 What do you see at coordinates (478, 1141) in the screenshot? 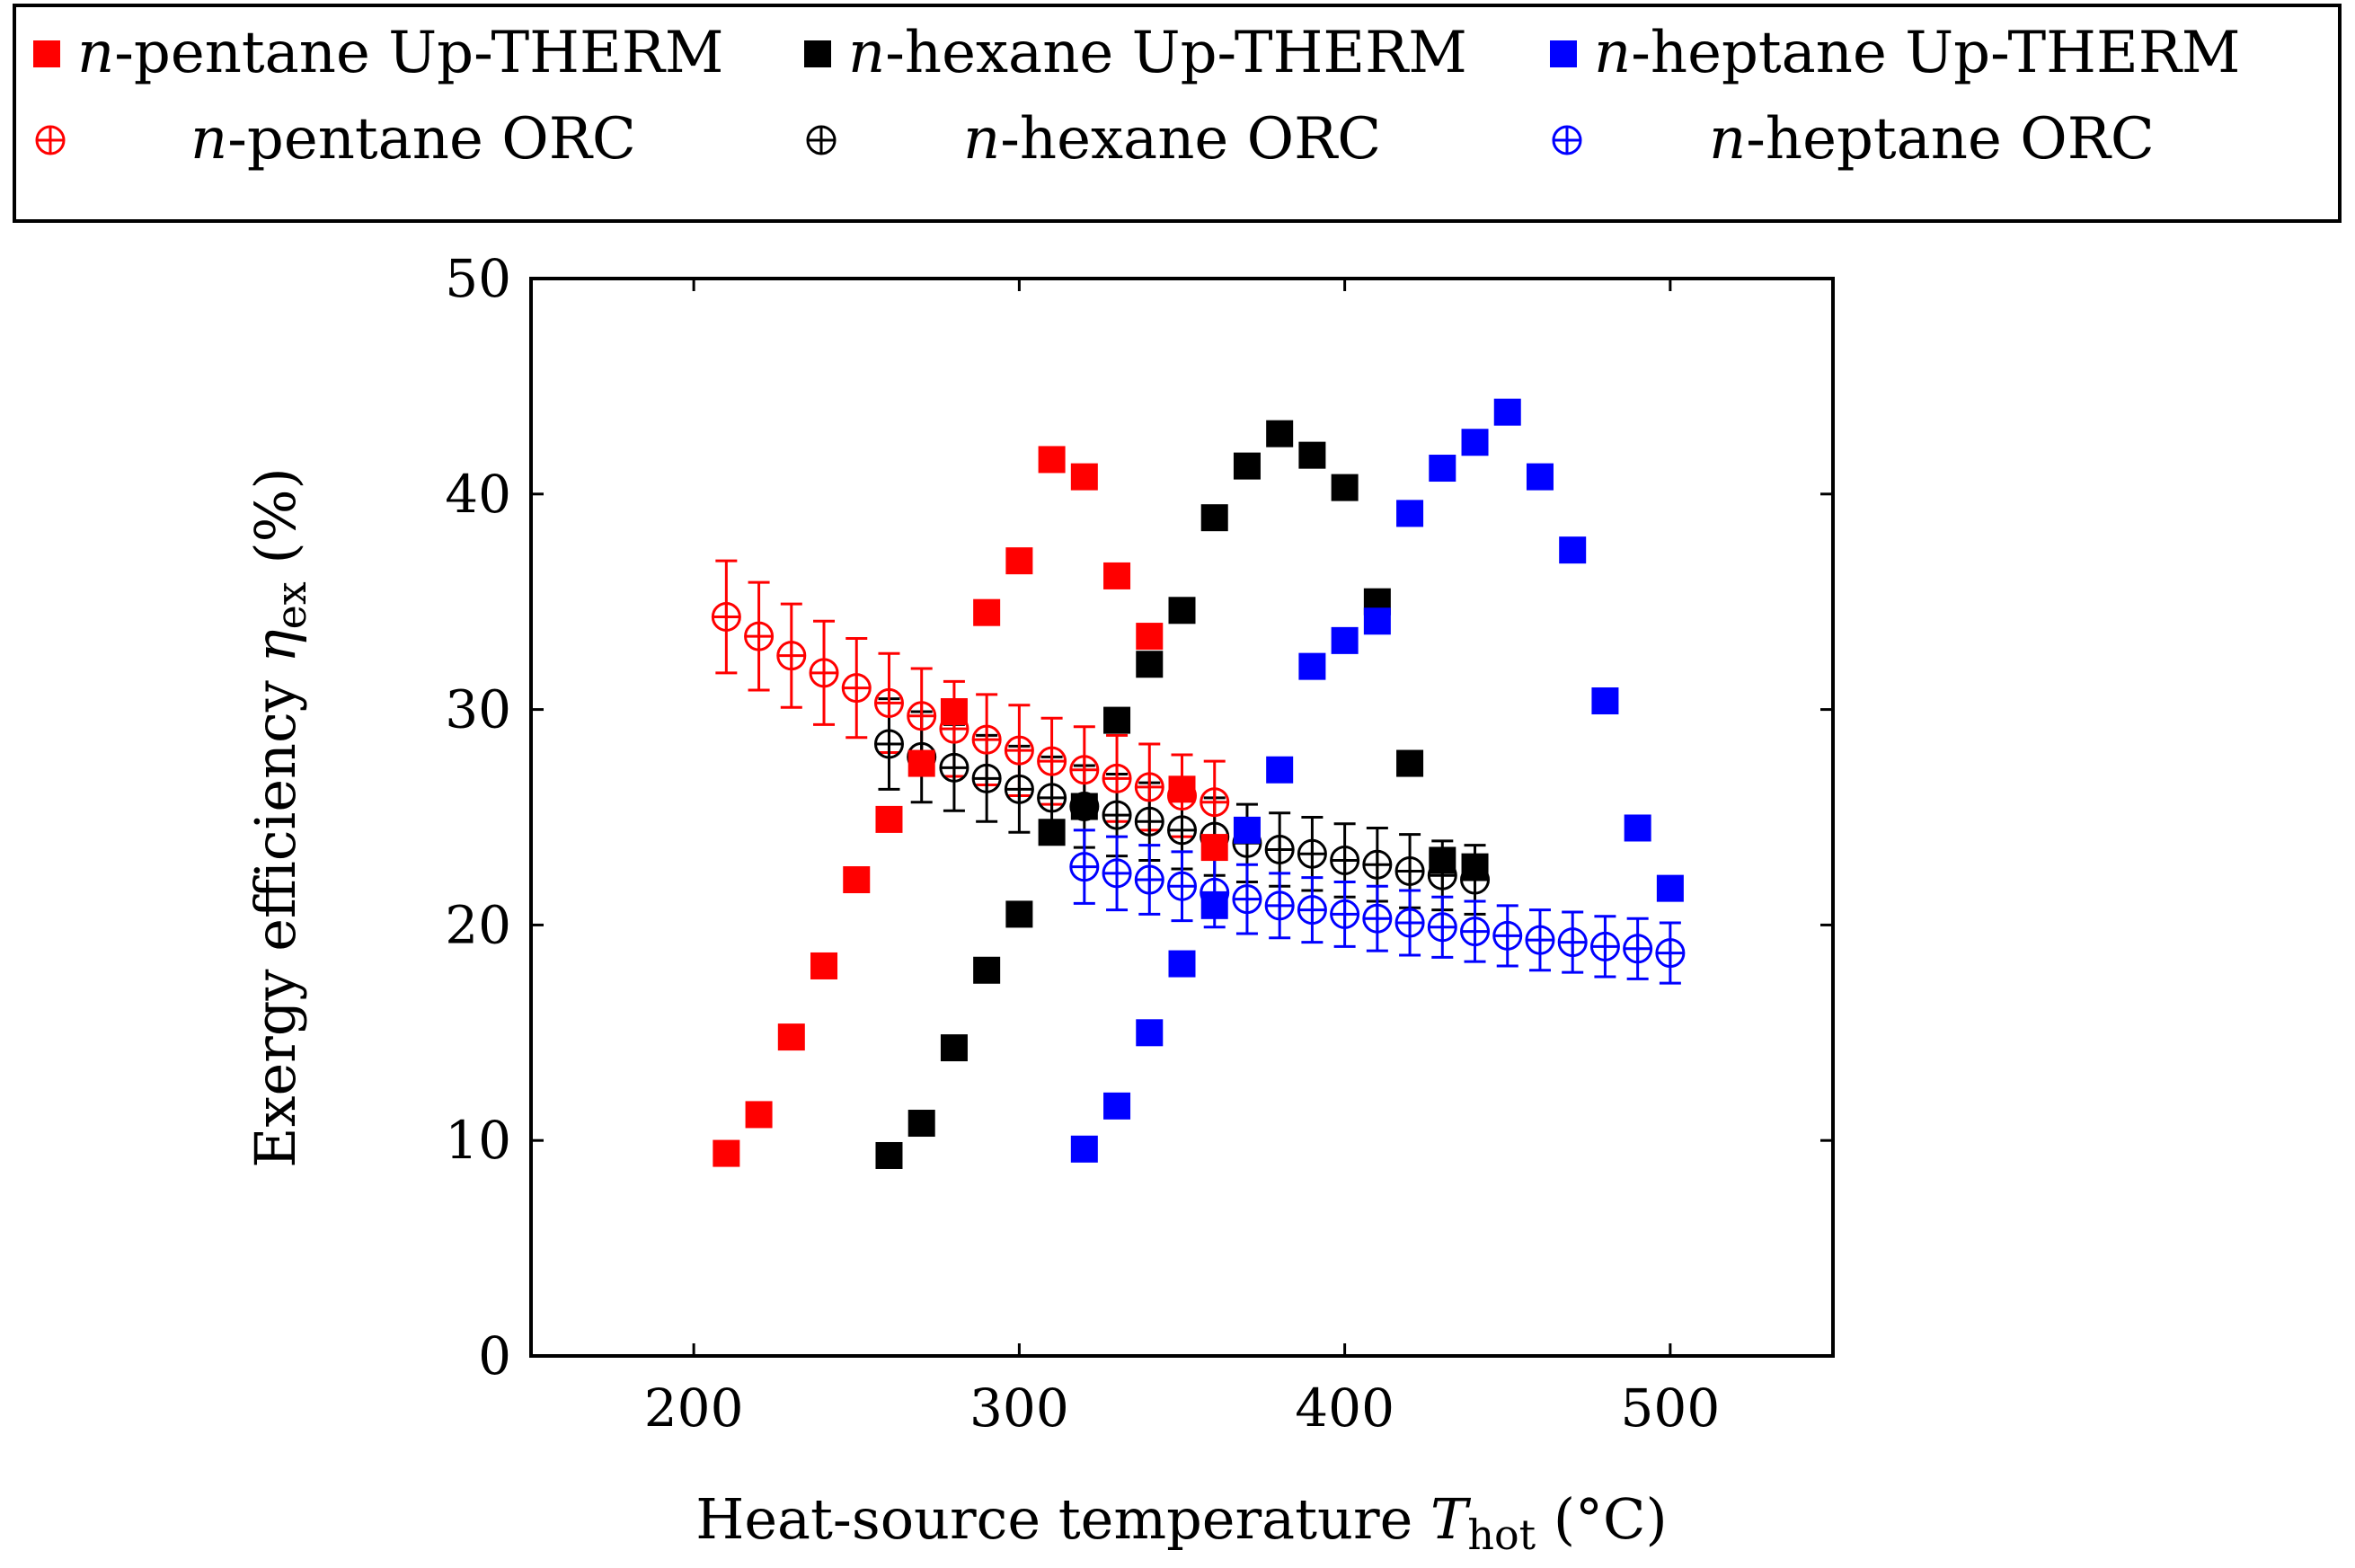
I see `y-tick-label: 10` at bounding box center [478, 1141].